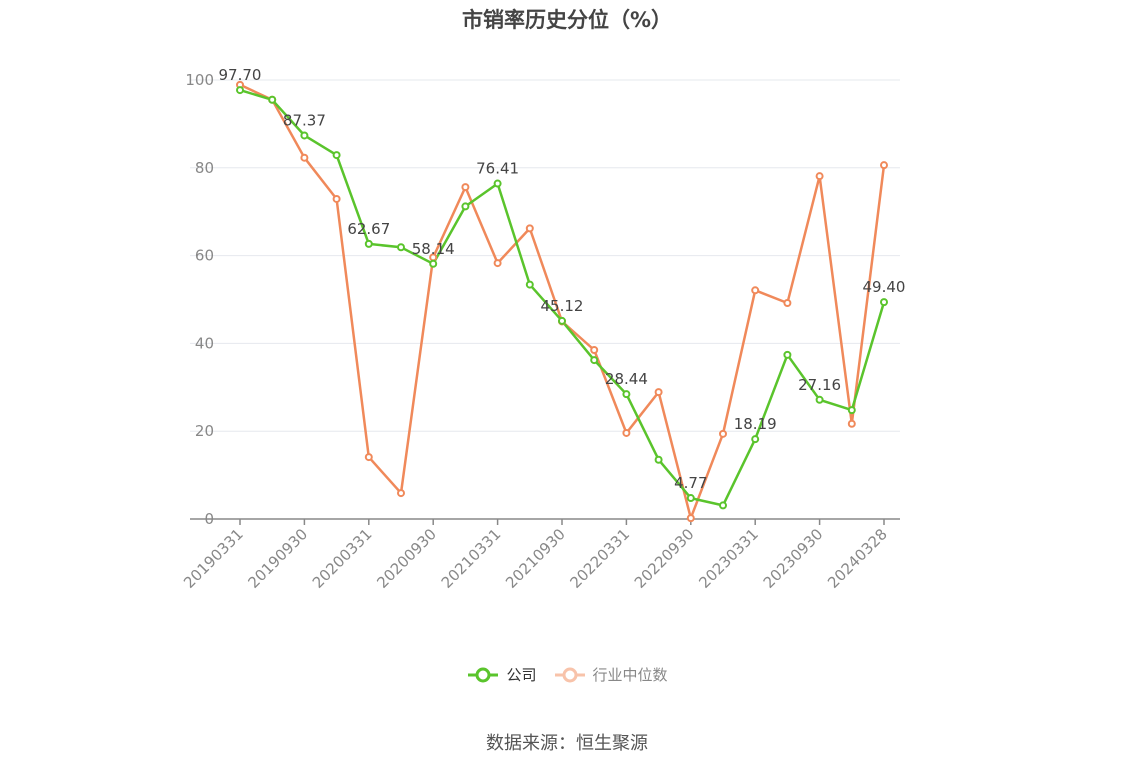  I want to click on point-公司-20230331, so click(755, 439).